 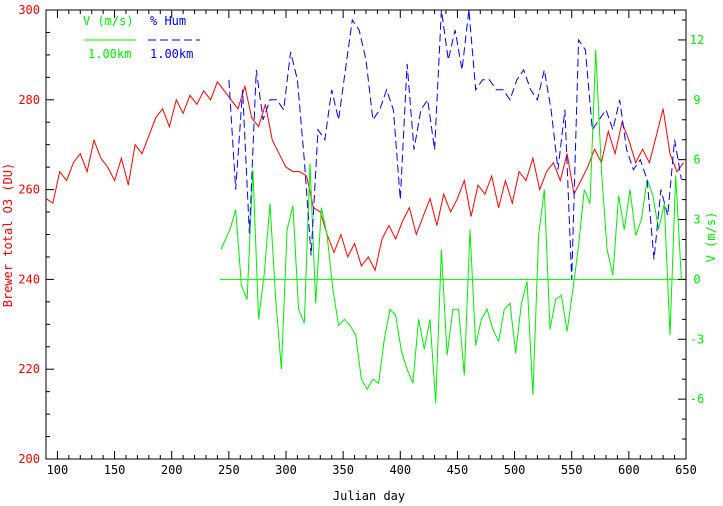 What do you see at coordinates (168, 21) in the screenshot?
I see `legend-title-hum: % Hum` at bounding box center [168, 21].